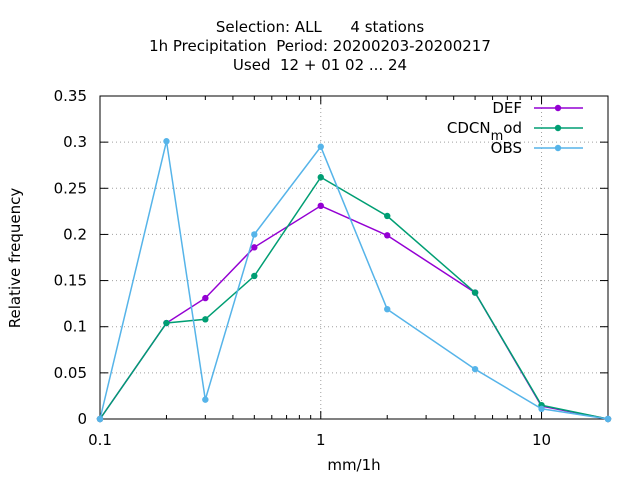 This screenshot has width=640, height=480. I want to click on y-axis-label: Relative frequency, so click(15, 258).